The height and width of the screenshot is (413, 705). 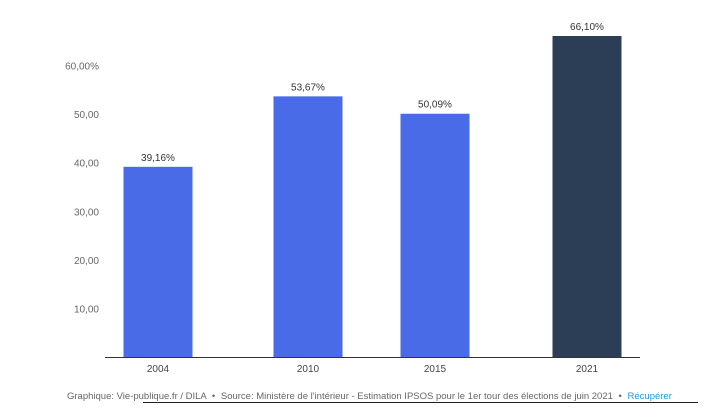 I want to click on y-axis-ticks: 10,00 20,00 30,00 40,00 50,00 60,00%, so click(x=82, y=189).